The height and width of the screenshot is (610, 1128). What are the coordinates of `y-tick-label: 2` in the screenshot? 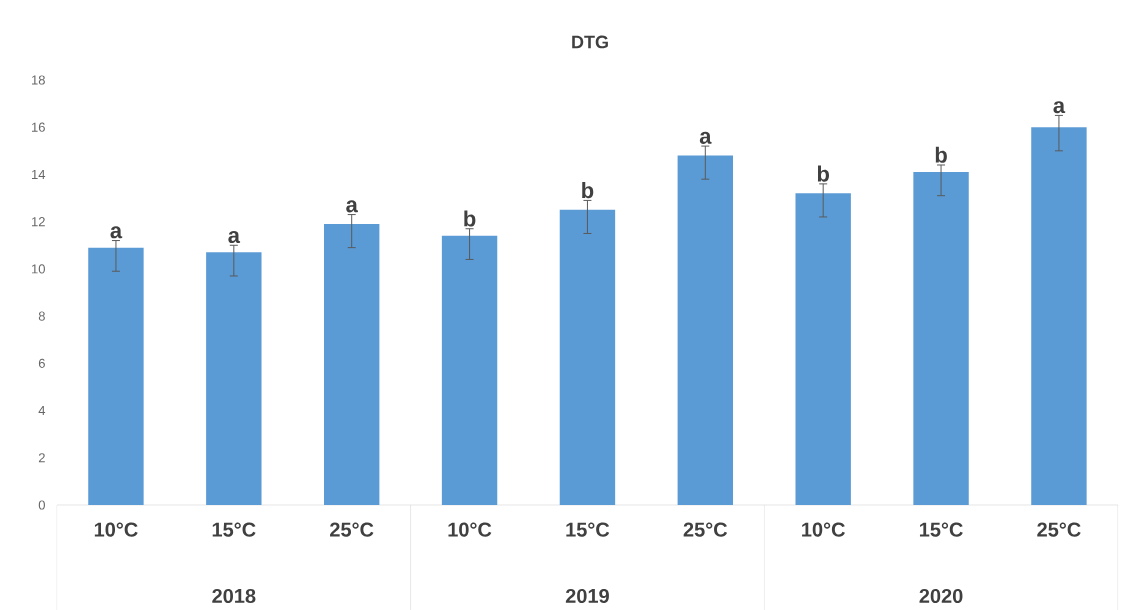 It's located at (41, 458).